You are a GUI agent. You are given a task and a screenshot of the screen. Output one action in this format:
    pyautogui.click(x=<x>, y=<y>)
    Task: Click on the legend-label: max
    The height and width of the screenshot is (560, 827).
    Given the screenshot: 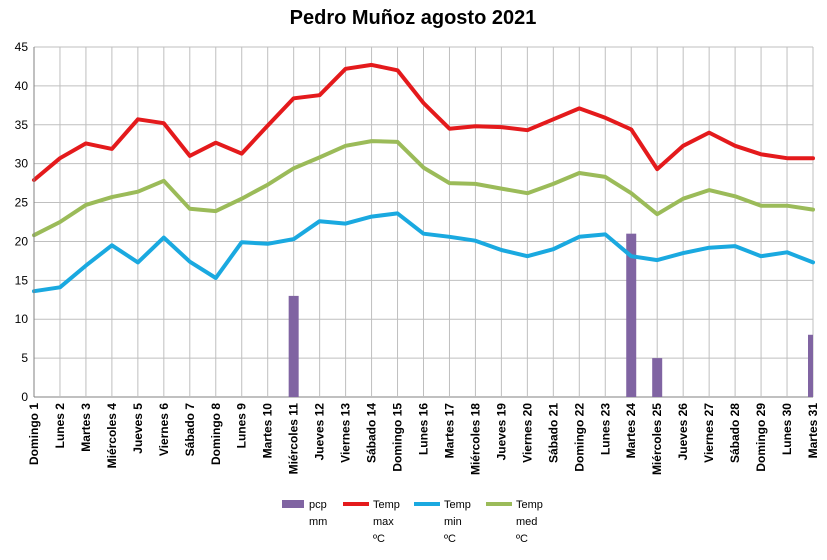 What is the action you would take?
    pyautogui.click(x=383, y=522)
    